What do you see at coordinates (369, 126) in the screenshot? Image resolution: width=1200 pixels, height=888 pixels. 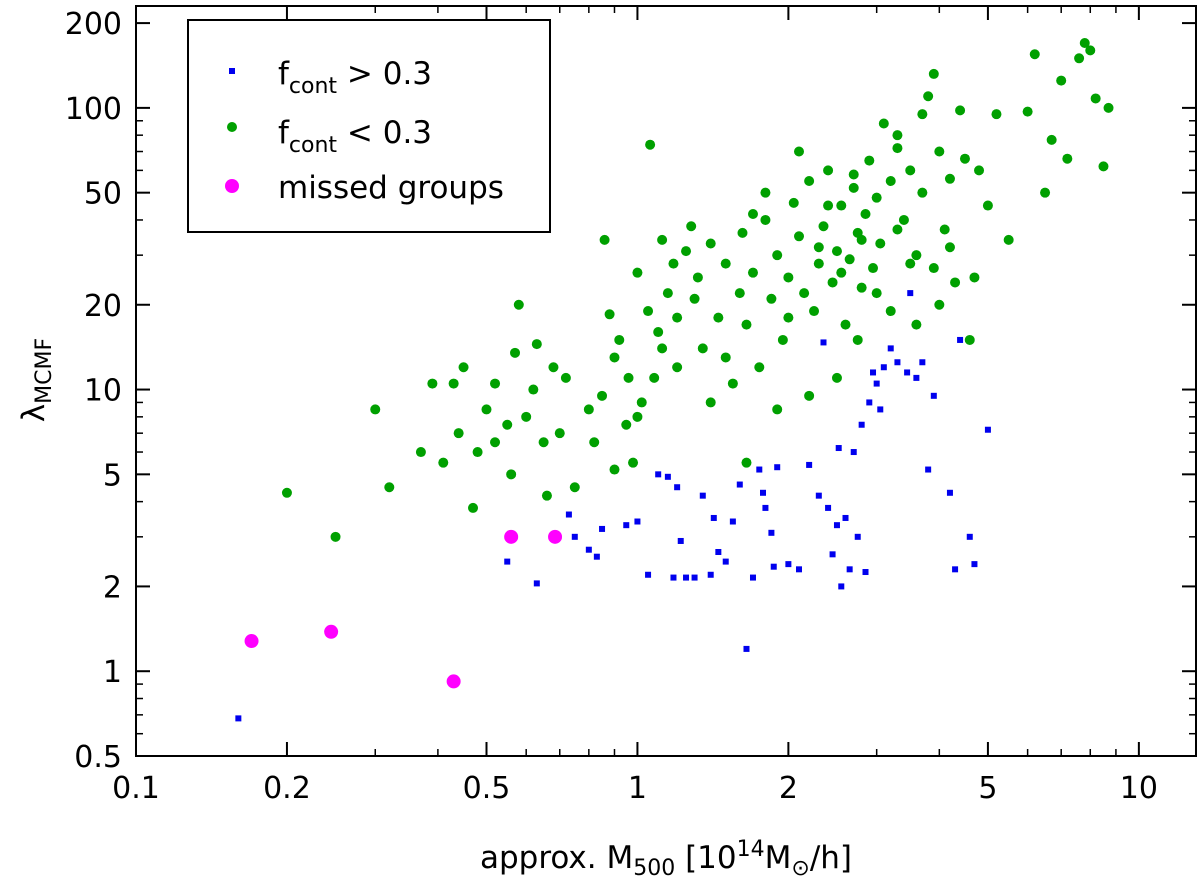 I see `legend-box` at bounding box center [369, 126].